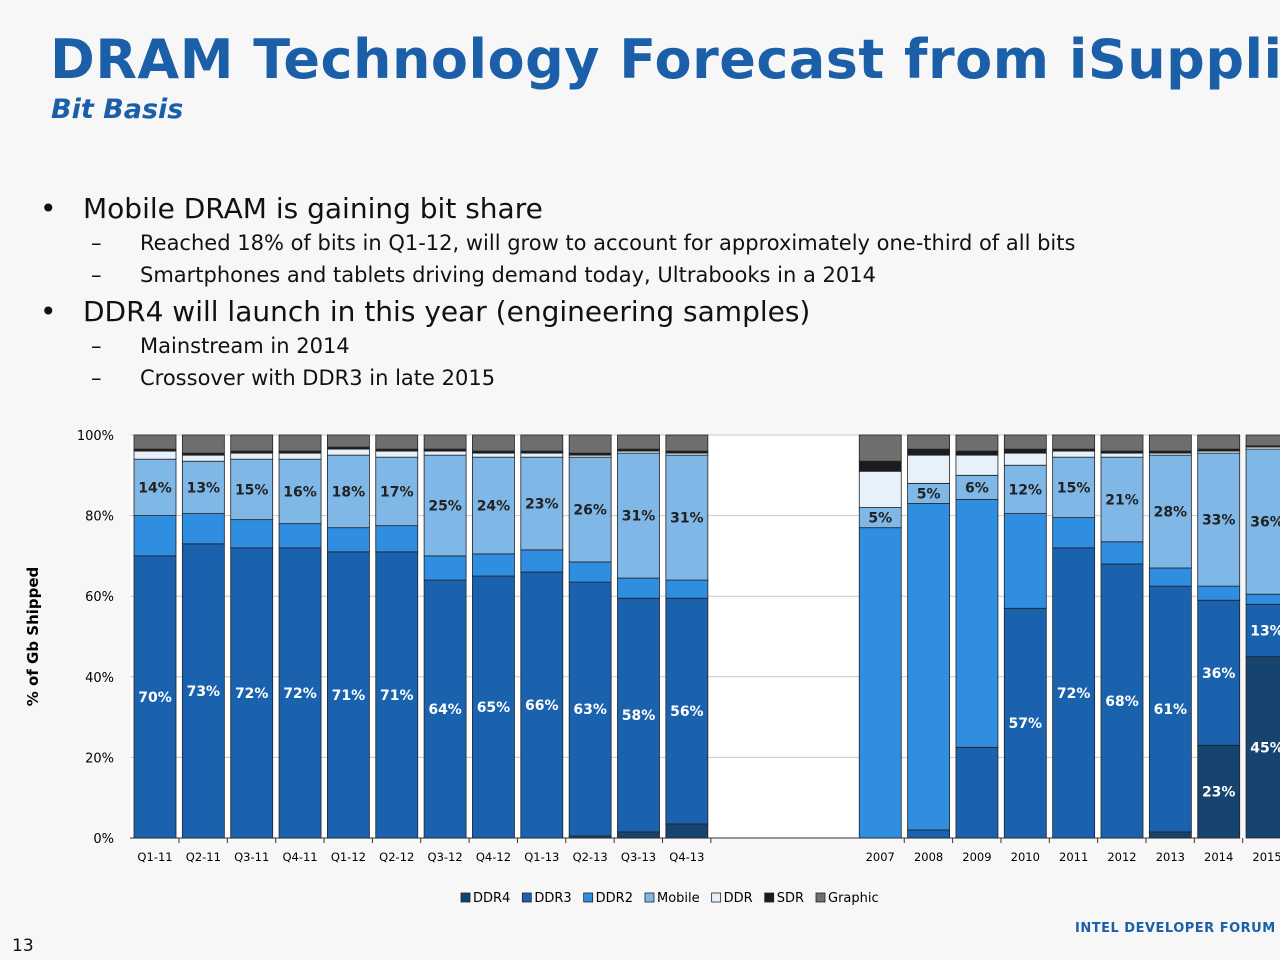 Image resolution: width=1280 pixels, height=960 pixels. What do you see at coordinates (640, 208) in the screenshot?
I see `bullet-item: • Mobile DRAM is gaining bit share` at bounding box center [640, 208].